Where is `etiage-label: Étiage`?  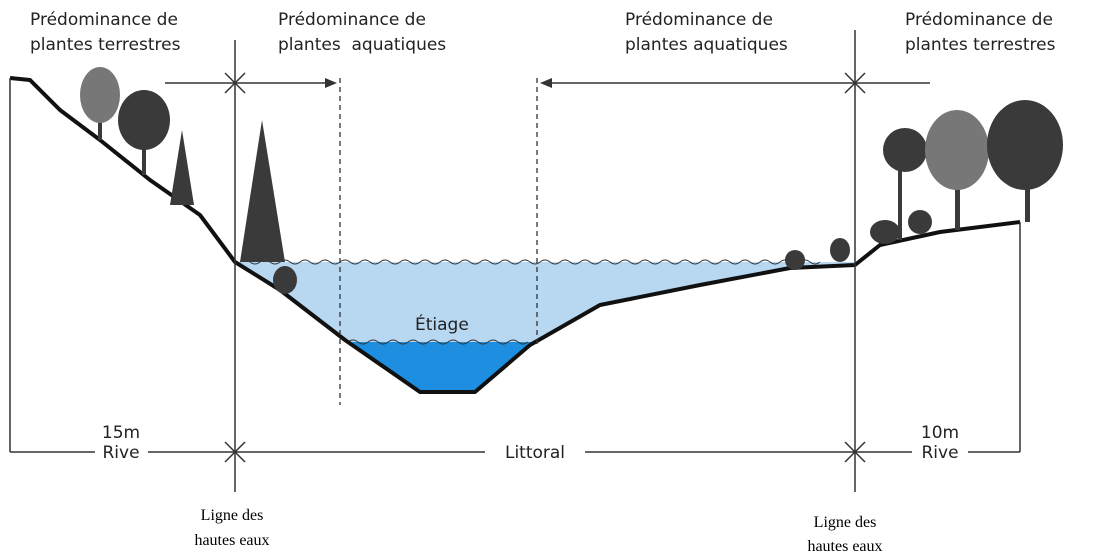
etiage-label: Étiage is located at coordinates (442, 324).